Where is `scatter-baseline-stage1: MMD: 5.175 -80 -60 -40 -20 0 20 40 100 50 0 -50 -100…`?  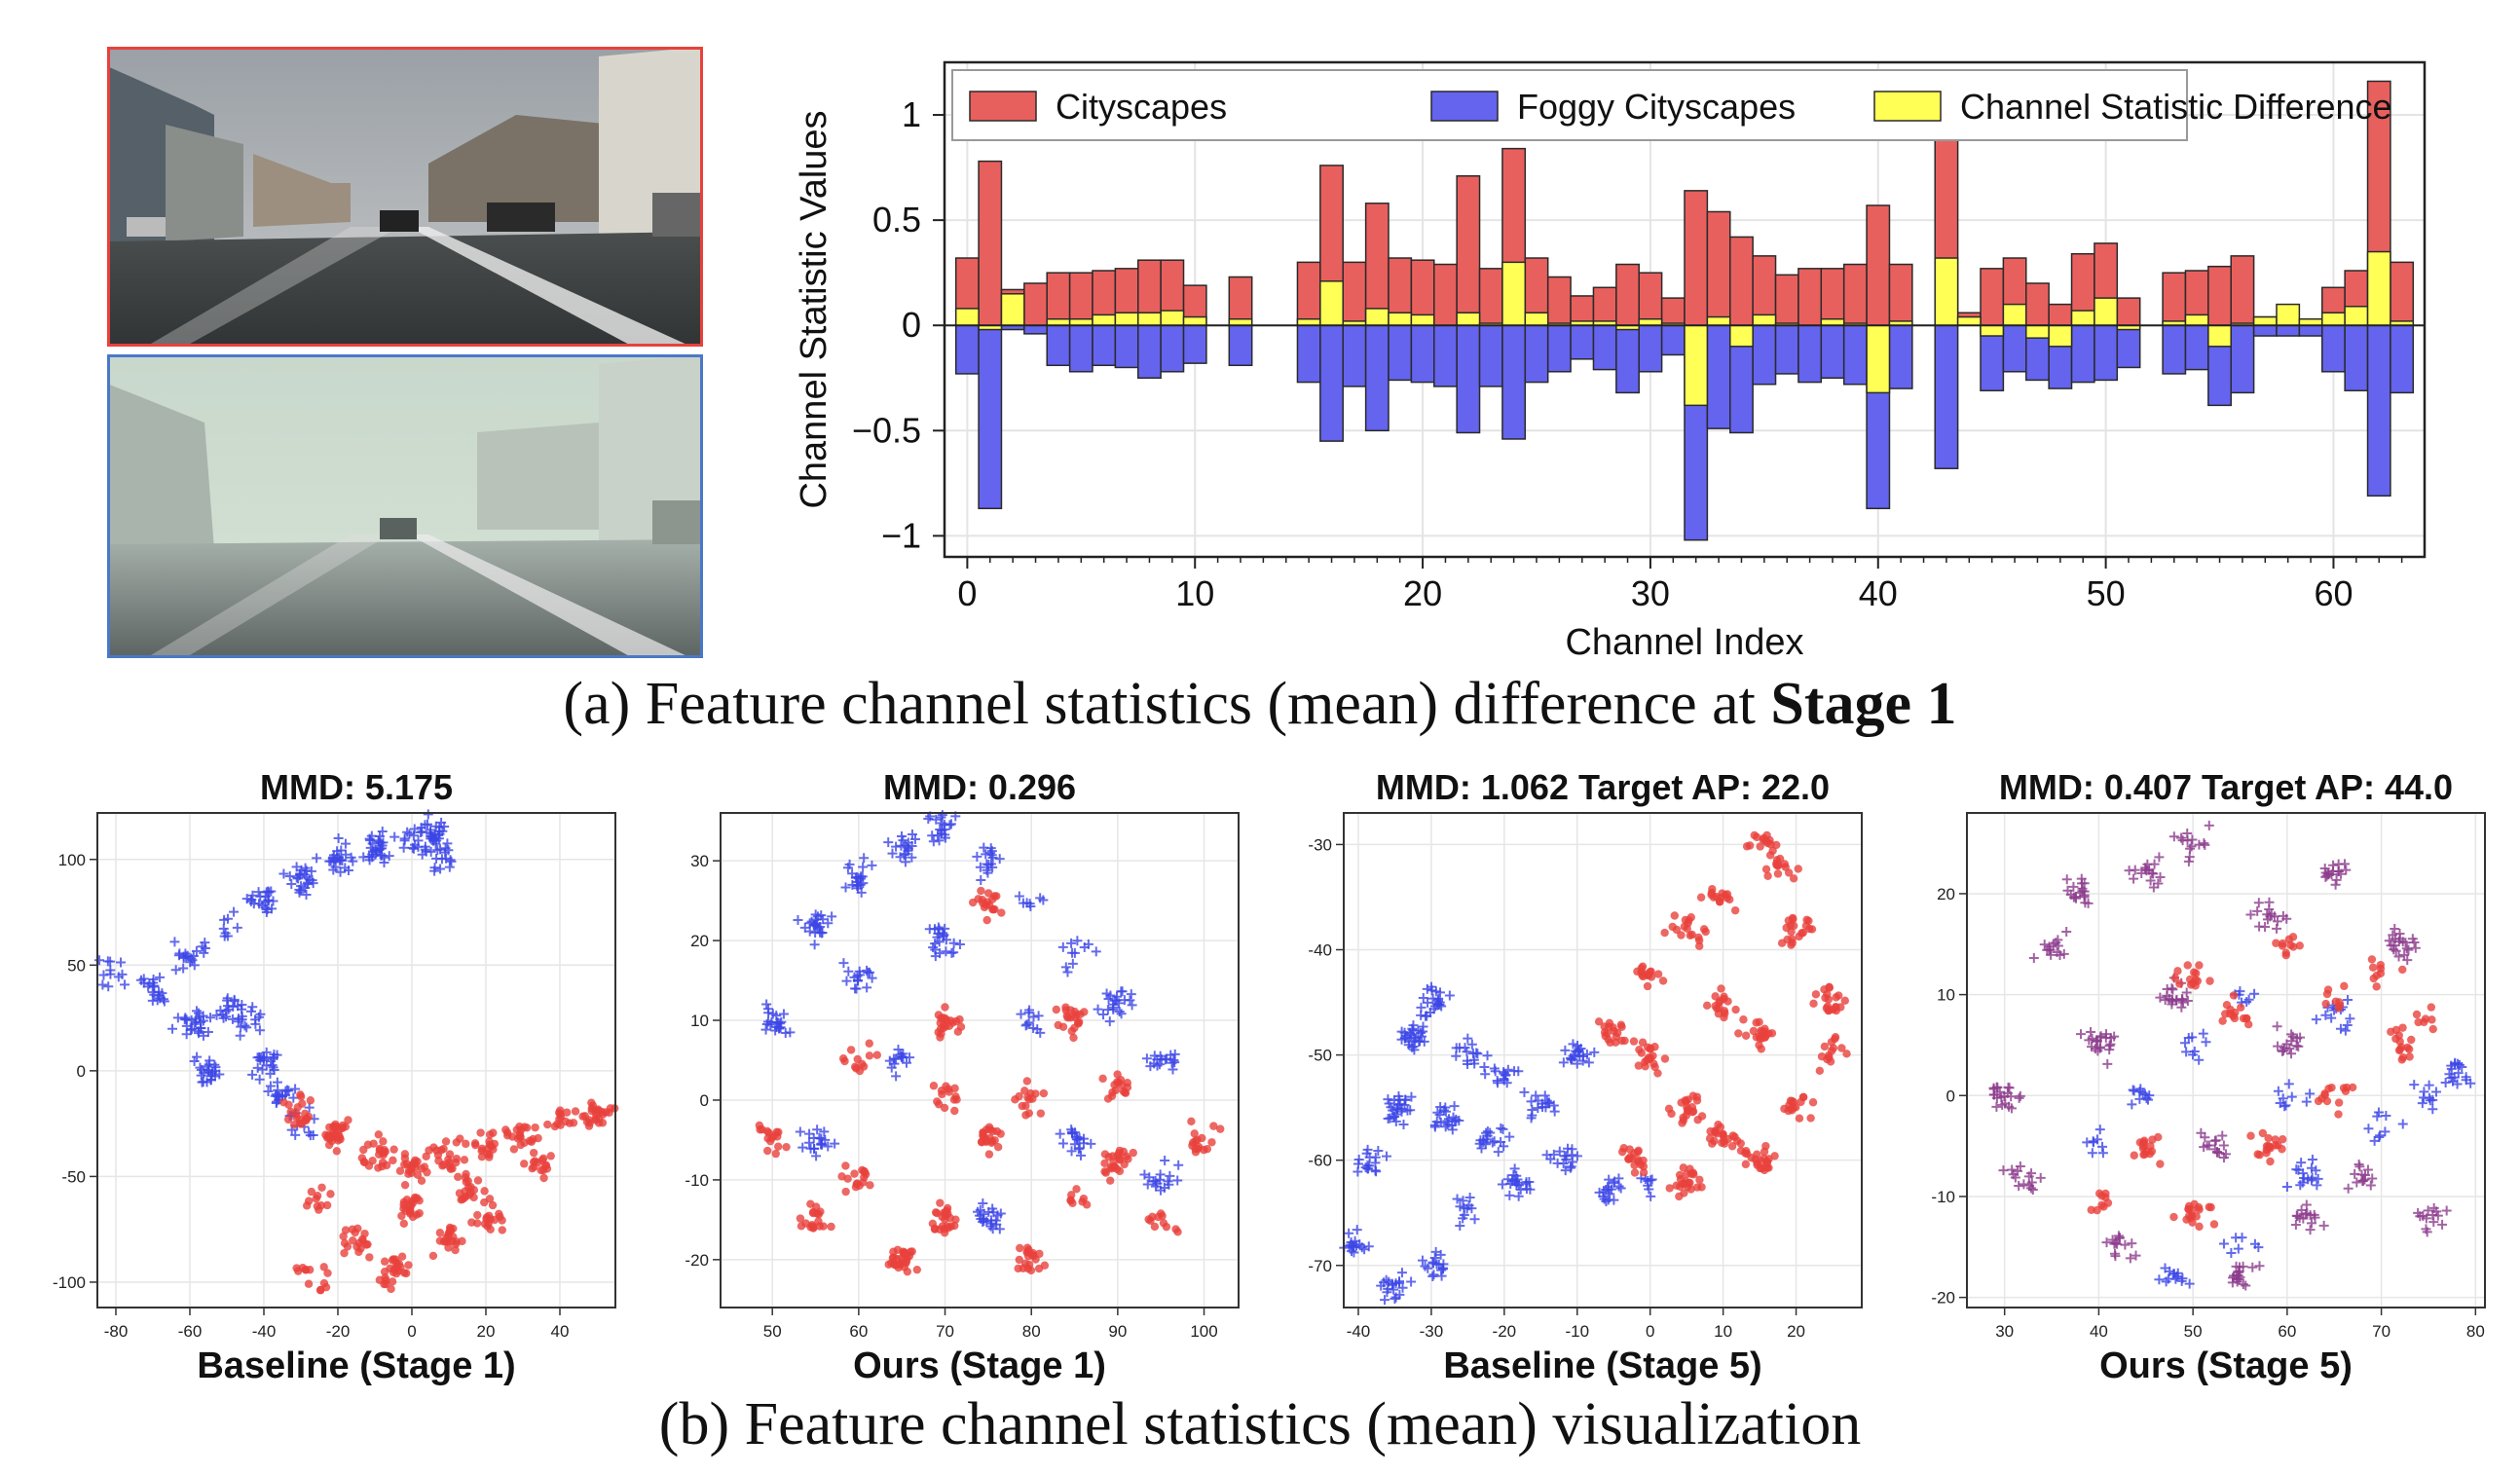
scatter-baseline-stage1: MMD: 5.175 -80 -60 -40 -20 0 20 40 100 50 0 -50 -100… is located at coordinates (336, 1076).